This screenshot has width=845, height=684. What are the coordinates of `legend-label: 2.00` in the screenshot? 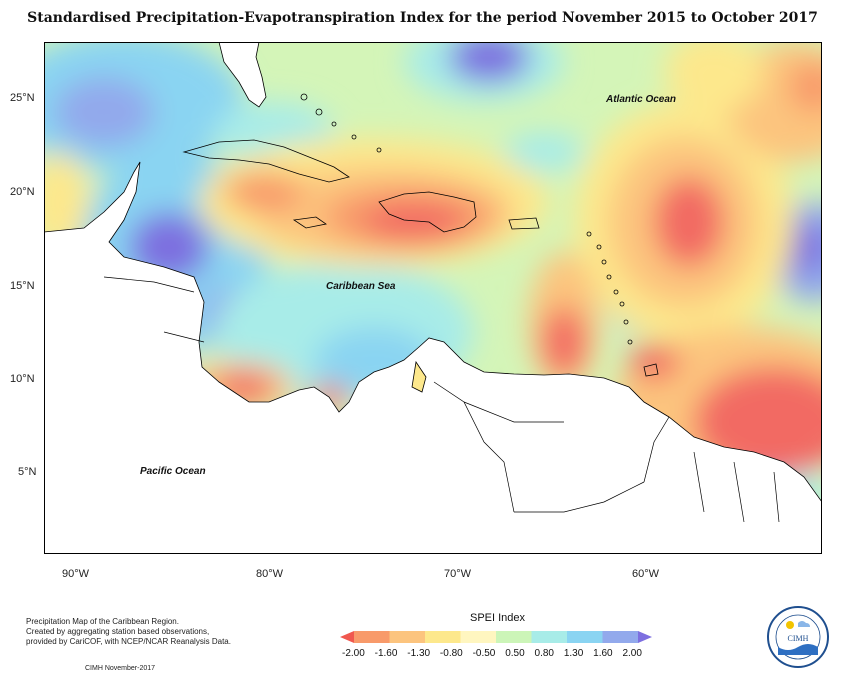 It's located at (632, 653).